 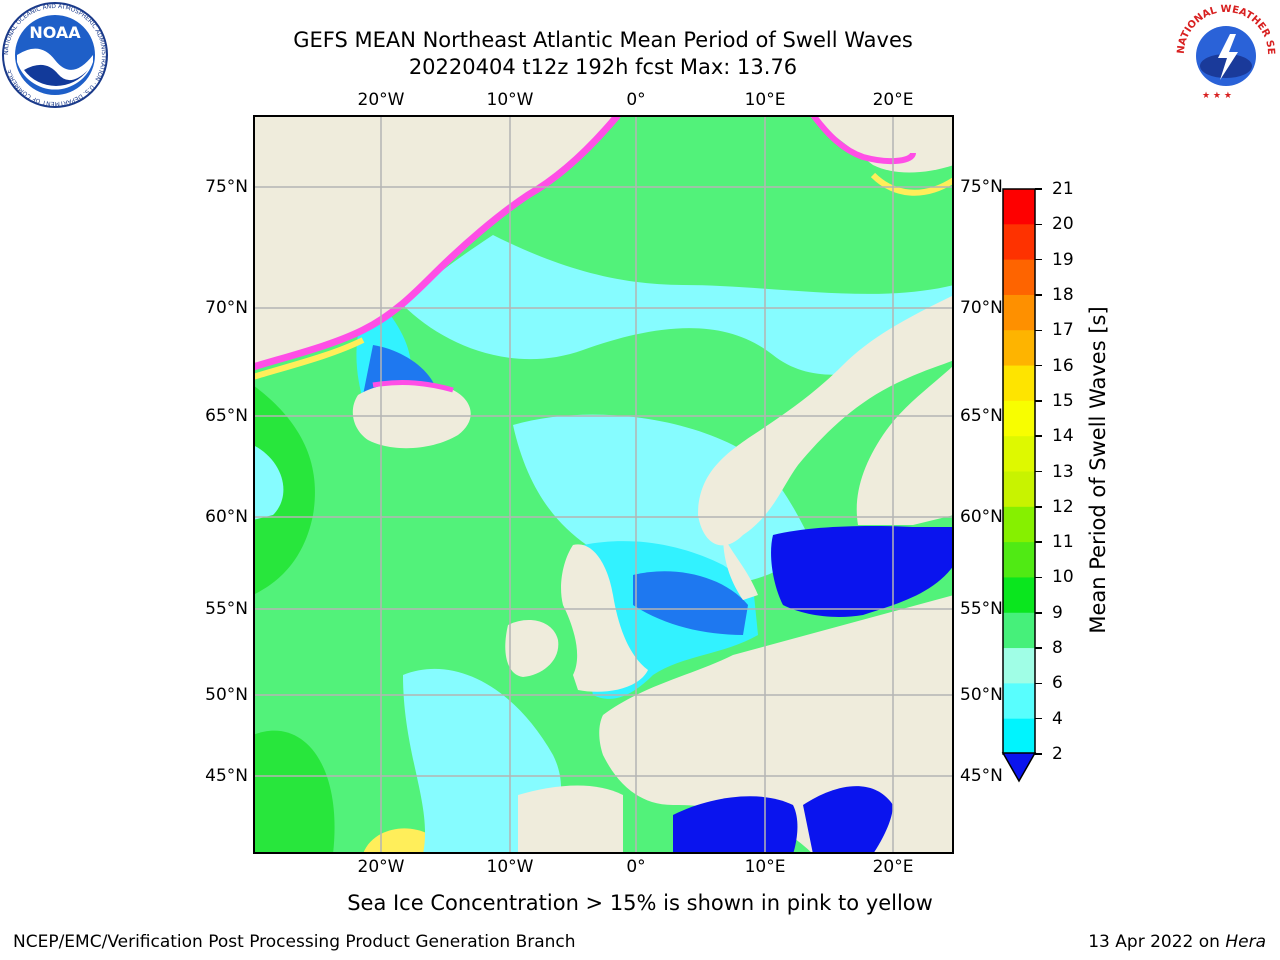 What do you see at coordinates (309, 358) in the screenshot?
I see `sea-ice-edge-denmark-strait` at bounding box center [309, 358].